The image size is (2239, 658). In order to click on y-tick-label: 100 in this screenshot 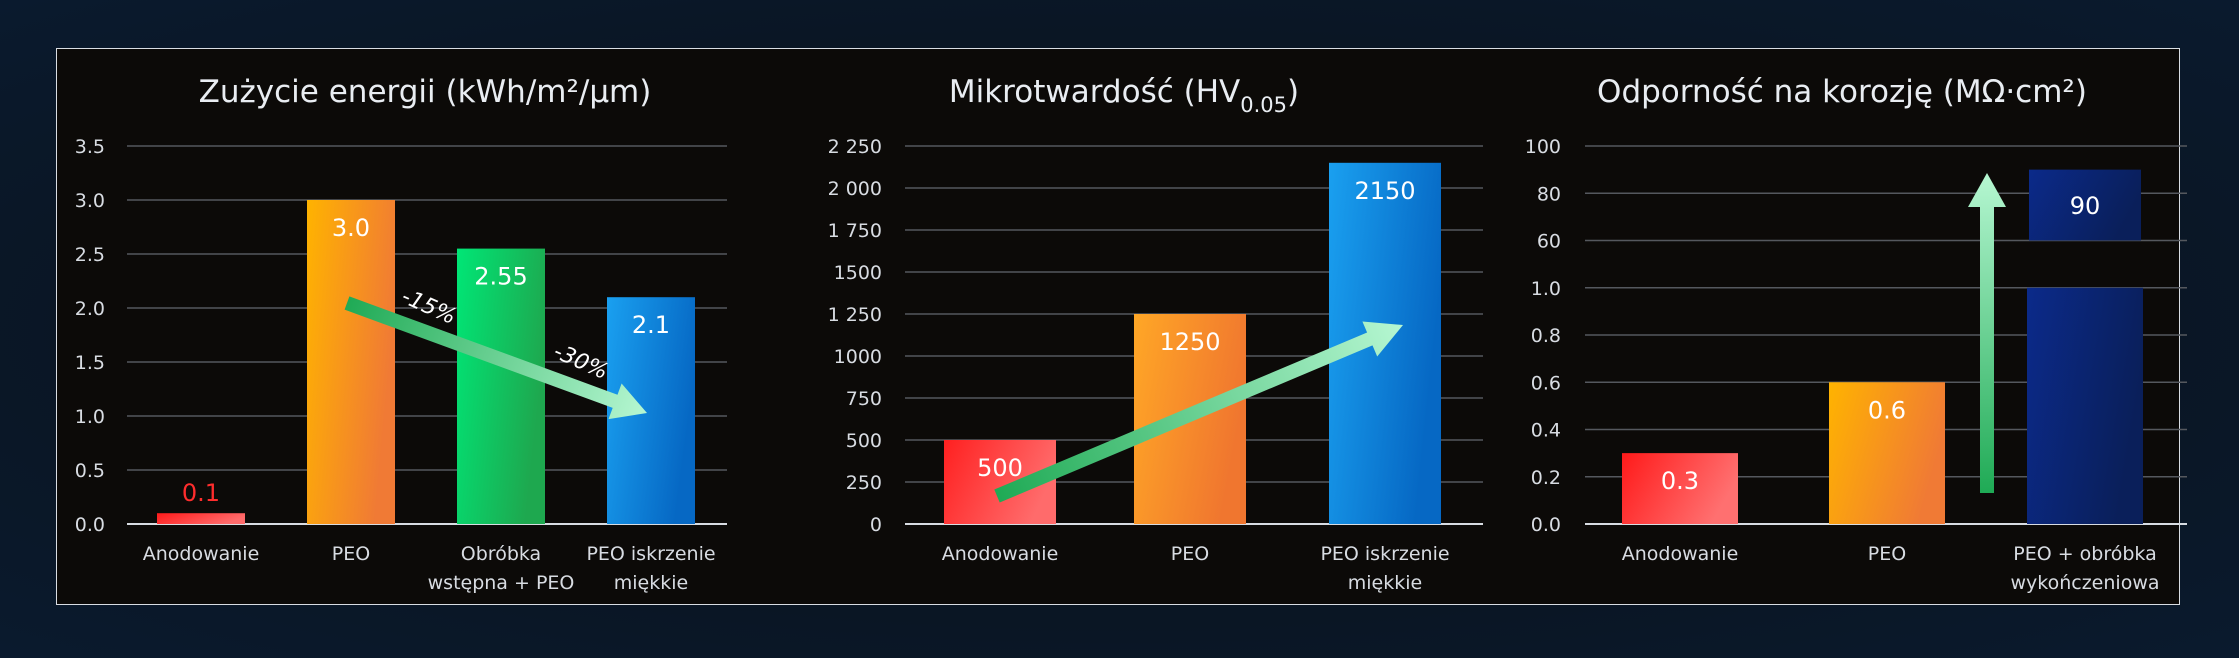, I will do `click(1543, 147)`.